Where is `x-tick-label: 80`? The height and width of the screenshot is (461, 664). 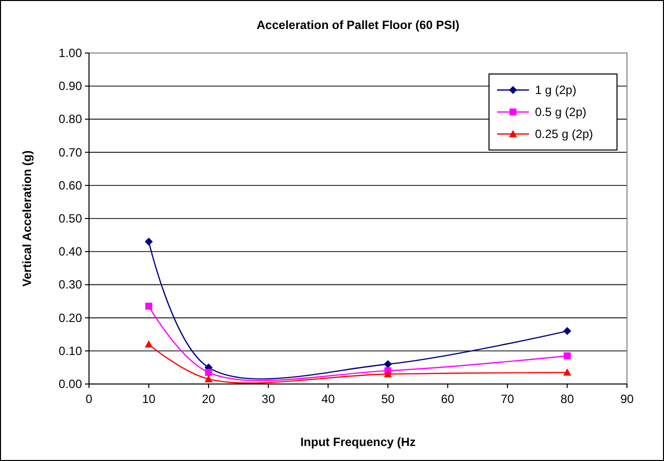
x-tick-label: 80 is located at coordinates (567, 399).